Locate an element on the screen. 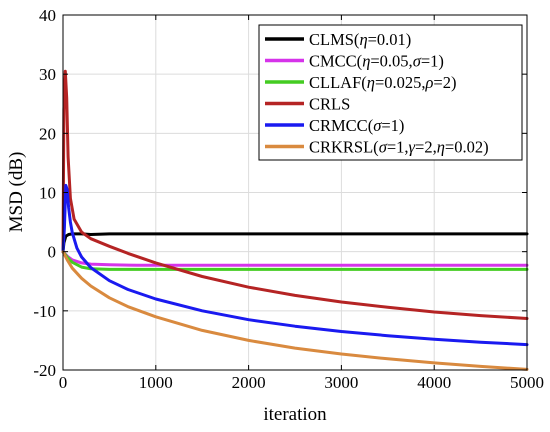  legend-label-part: CLMS( is located at coordinates (334, 39).